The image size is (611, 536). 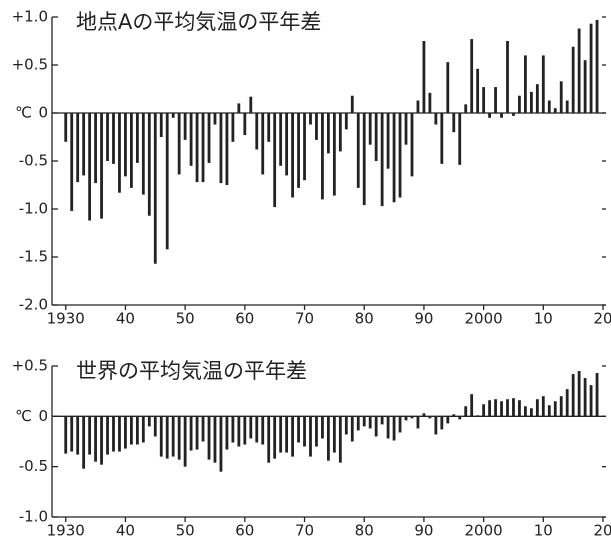 What do you see at coordinates (191, 371) in the screenshot?
I see `chart-title: 世界の平均気温の平年差` at bounding box center [191, 371].